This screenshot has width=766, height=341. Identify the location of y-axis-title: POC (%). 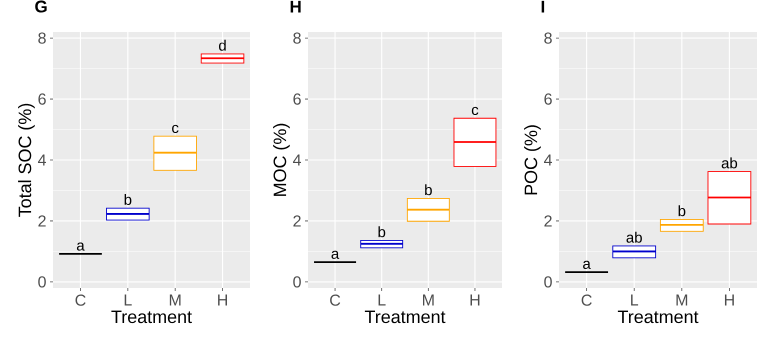
(532, 159).